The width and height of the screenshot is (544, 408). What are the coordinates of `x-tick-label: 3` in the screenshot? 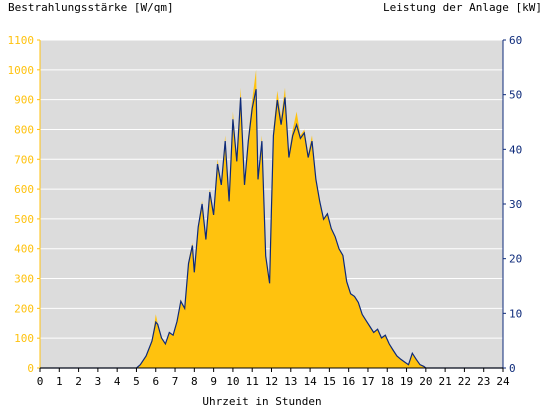 It's located at (98, 381).